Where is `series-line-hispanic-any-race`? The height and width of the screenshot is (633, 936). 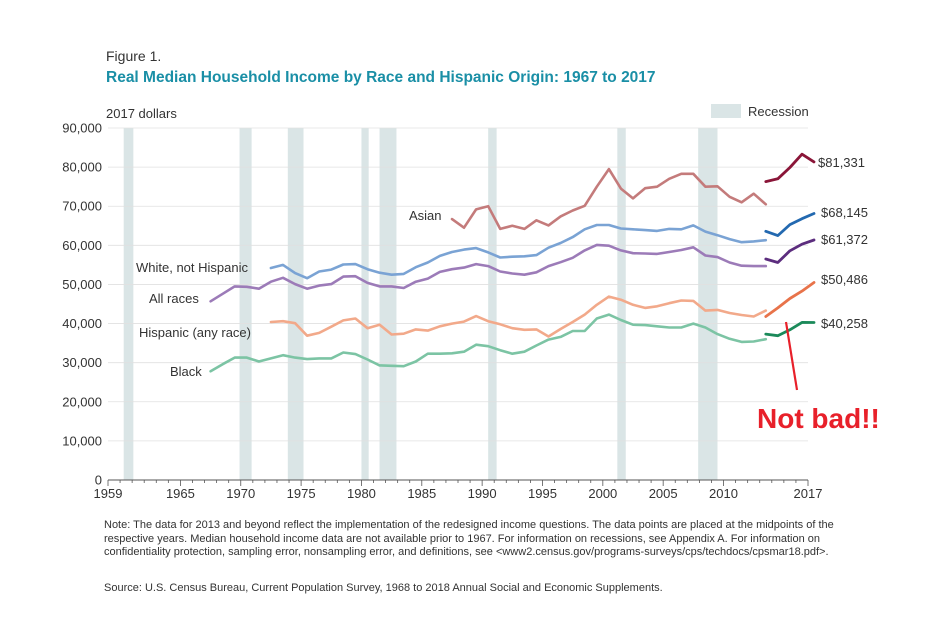 series-line-hispanic-any-race is located at coordinates (518, 316).